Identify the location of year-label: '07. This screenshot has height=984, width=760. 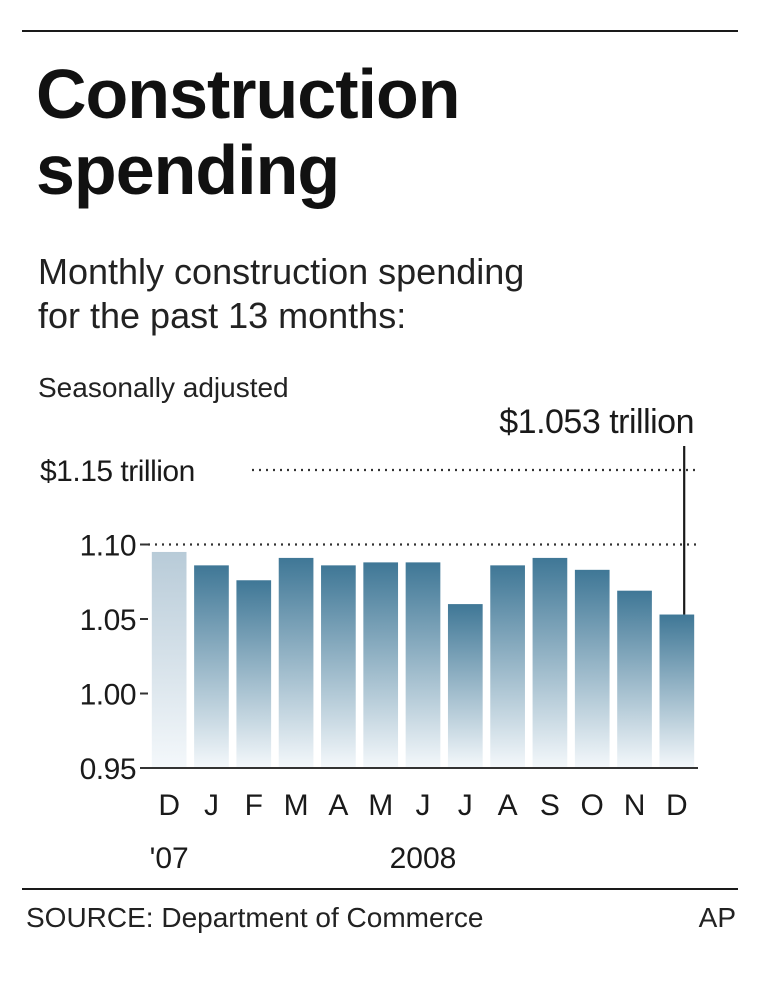
(169, 858).